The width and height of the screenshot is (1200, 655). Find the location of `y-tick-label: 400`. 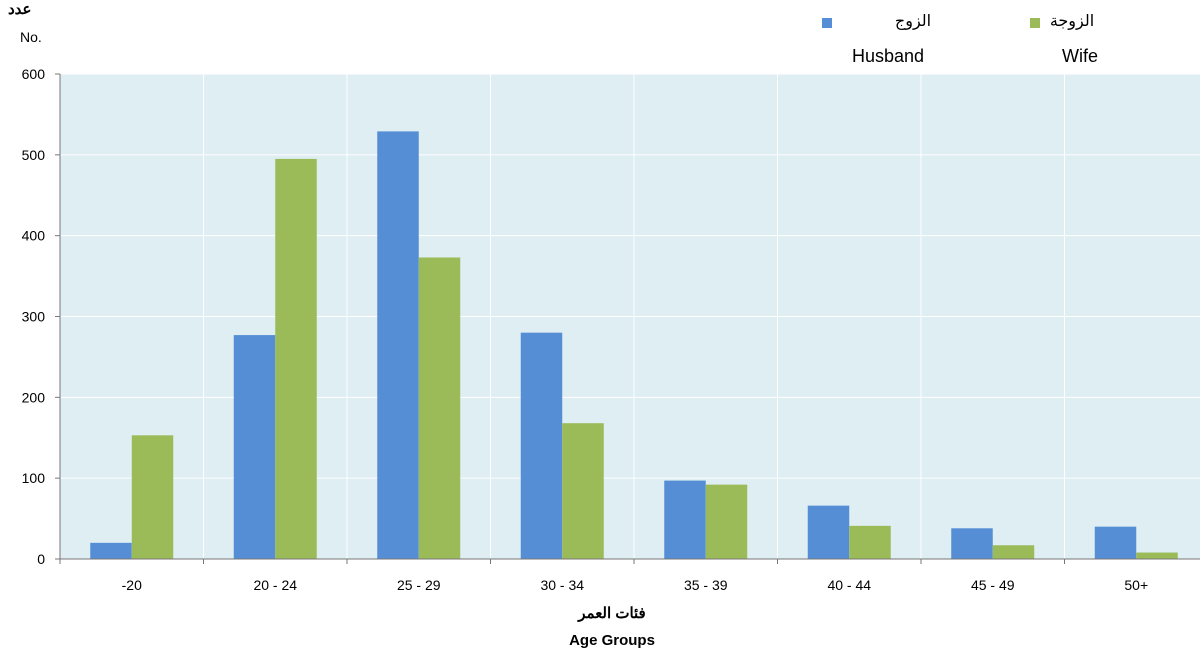

y-tick-label: 400 is located at coordinates (34, 236).